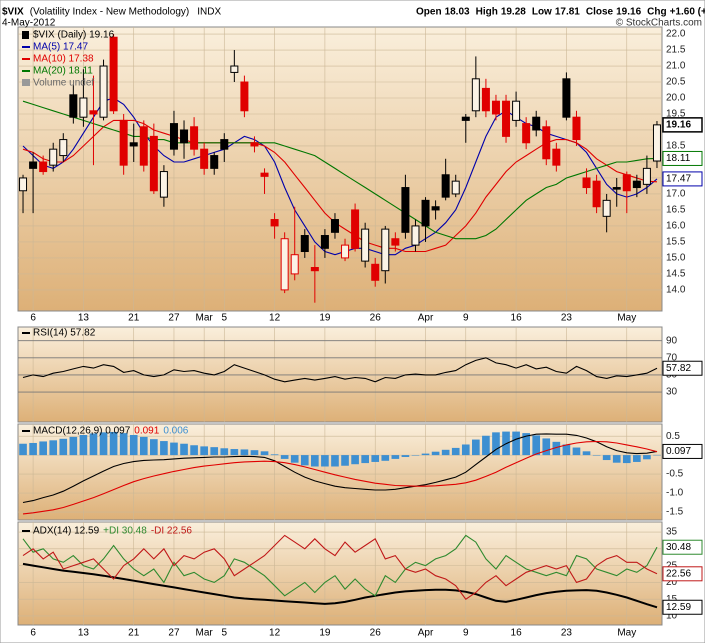  Describe the element at coordinates (676, 98) in the screenshot. I see `y-tick-label: 20.0` at that location.